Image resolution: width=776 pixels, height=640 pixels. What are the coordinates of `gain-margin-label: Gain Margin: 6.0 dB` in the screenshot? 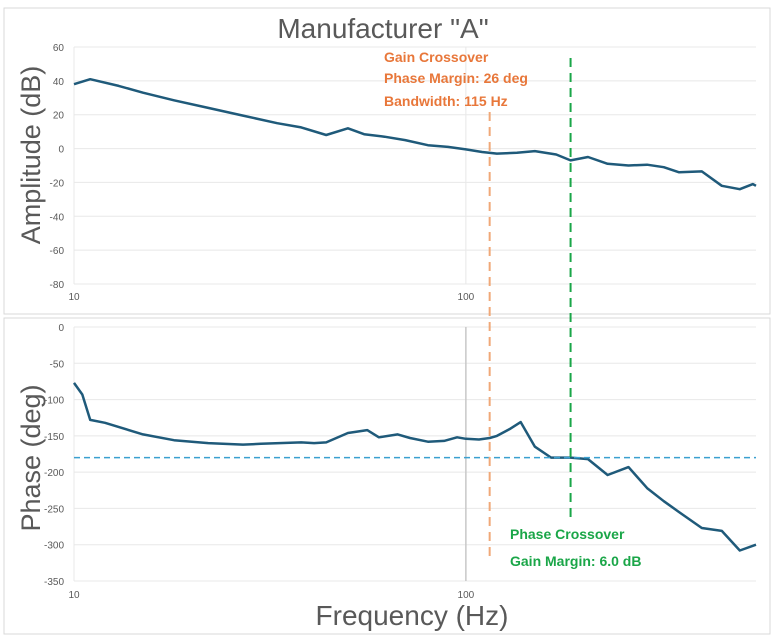 It's located at (575, 561).